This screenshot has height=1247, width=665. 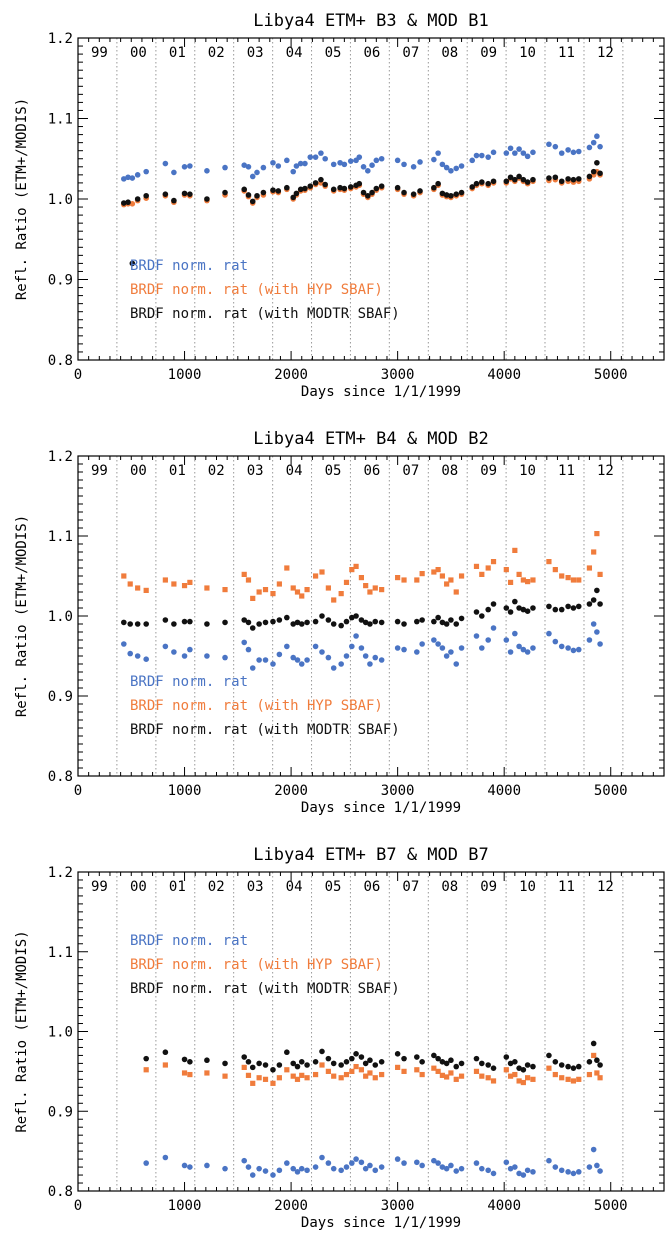 I want to click on year-label: 05, so click(x=333, y=53).